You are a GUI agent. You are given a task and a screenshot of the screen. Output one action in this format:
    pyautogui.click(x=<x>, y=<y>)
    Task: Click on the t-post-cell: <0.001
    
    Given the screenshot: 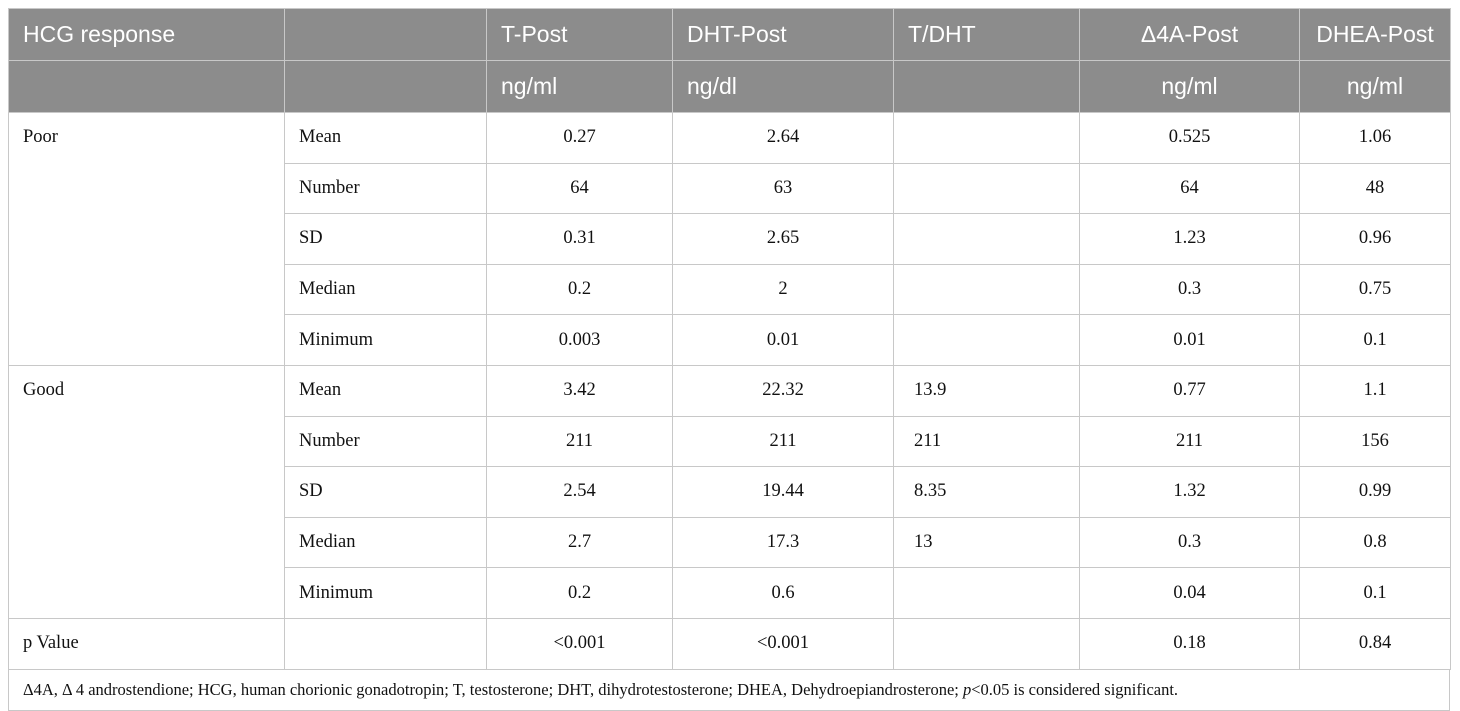 What is the action you would take?
    pyautogui.click(x=579, y=644)
    